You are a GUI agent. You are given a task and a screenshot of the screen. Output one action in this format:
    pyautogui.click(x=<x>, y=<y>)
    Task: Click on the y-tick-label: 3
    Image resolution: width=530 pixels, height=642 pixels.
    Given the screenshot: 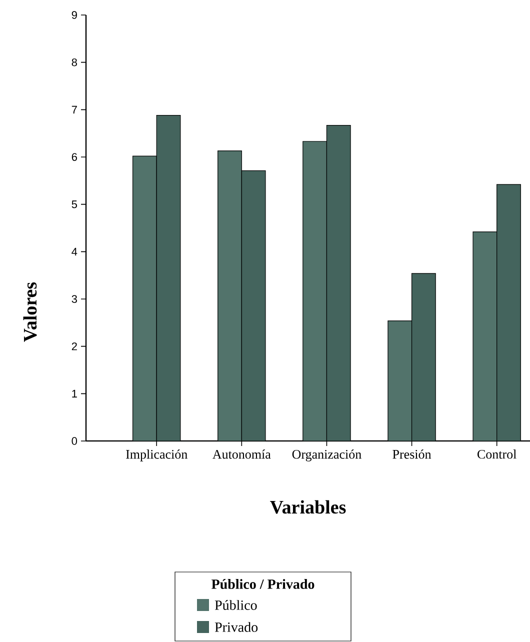 What is the action you would take?
    pyautogui.click(x=74, y=299)
    